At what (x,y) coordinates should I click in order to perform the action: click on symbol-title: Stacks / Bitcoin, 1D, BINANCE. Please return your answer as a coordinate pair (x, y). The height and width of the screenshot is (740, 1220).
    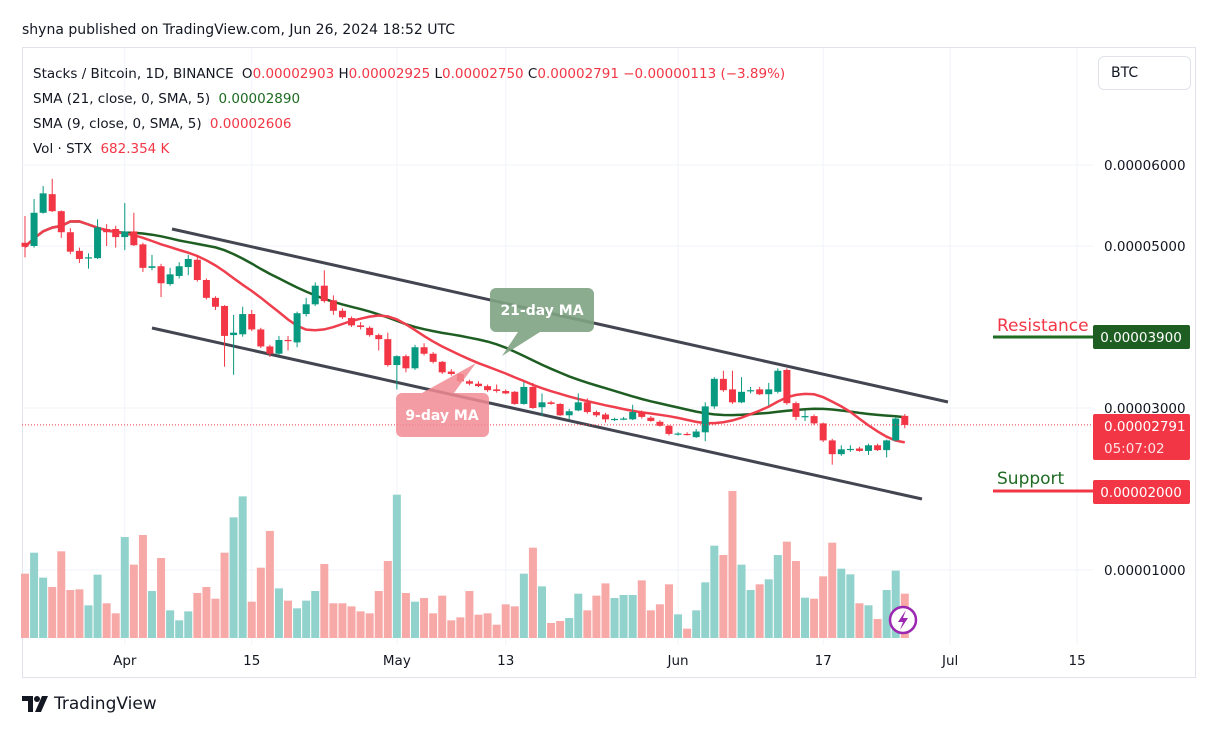
    Looking at the image, I should click on (133, 74).